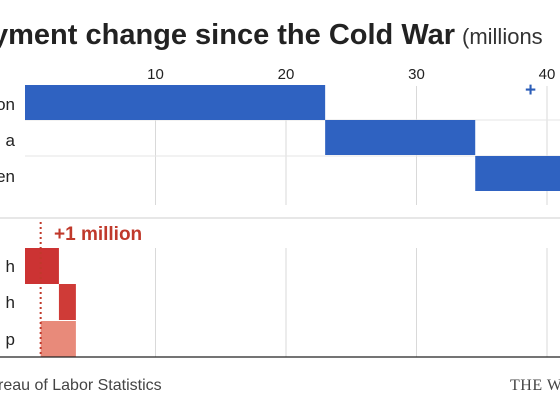  What do you see at coordinates (547, 74) in the screenshot?
I see `x-tick-label-40: 40` at bounding box center [547, 74].